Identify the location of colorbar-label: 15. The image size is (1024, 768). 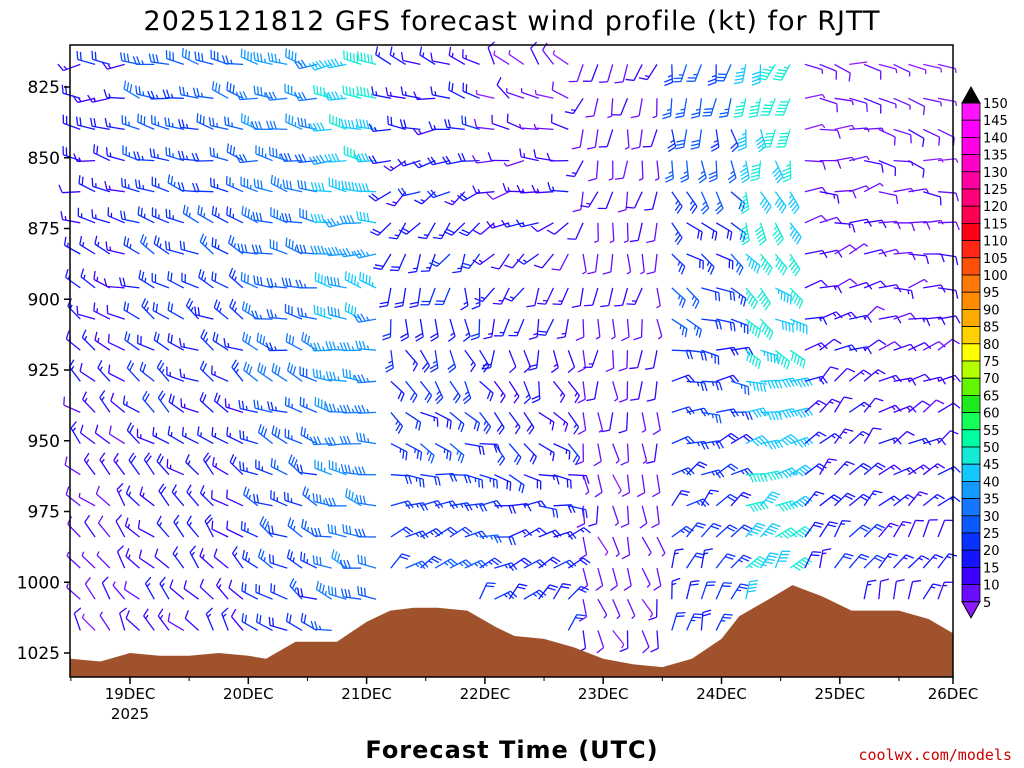
(991, 568).